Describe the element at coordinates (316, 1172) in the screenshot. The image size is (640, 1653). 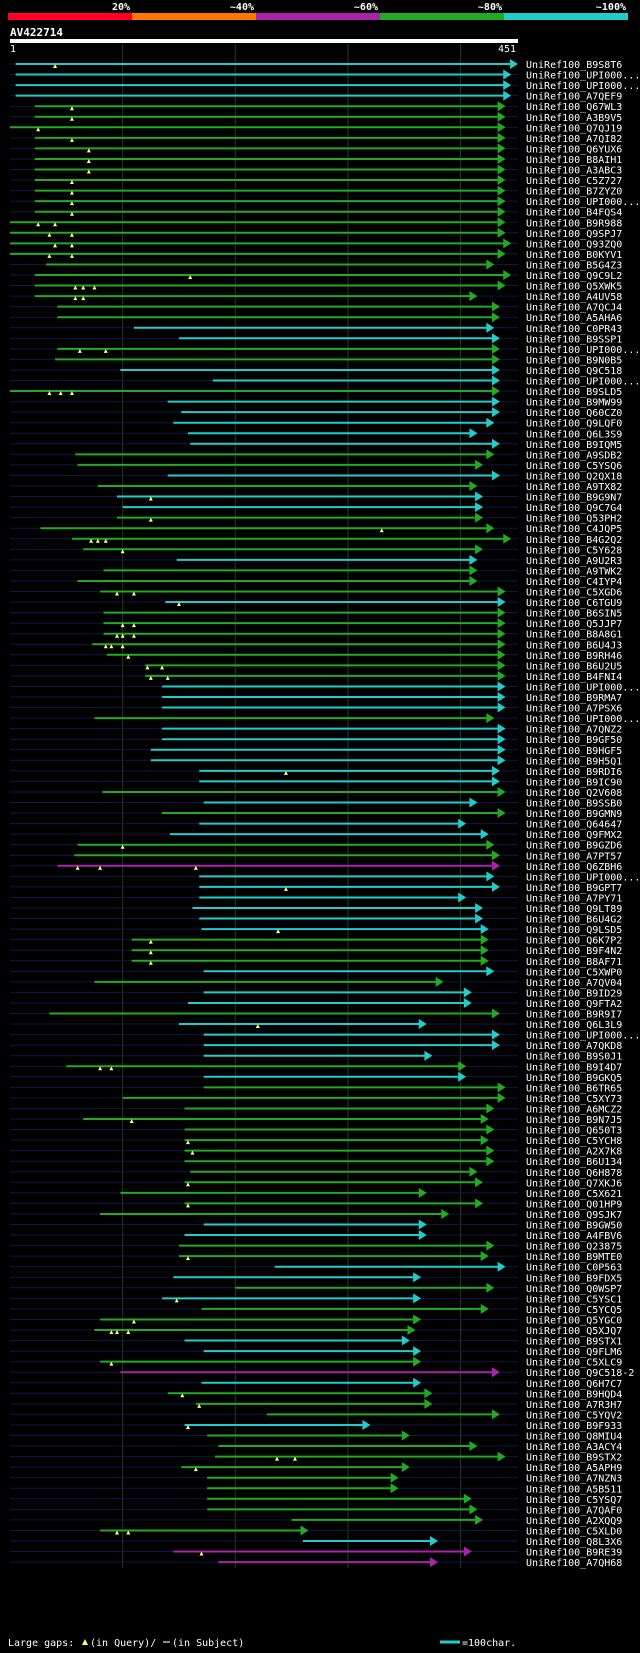
I see `hit-row: UniRef100_Q6H878` at that location.